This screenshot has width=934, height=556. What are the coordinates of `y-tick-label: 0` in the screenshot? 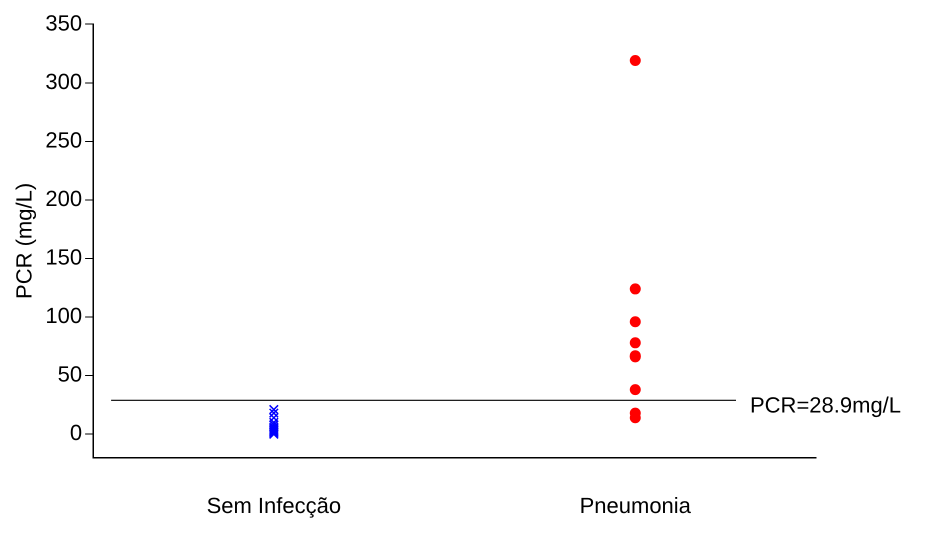 It's located at (76, 433).